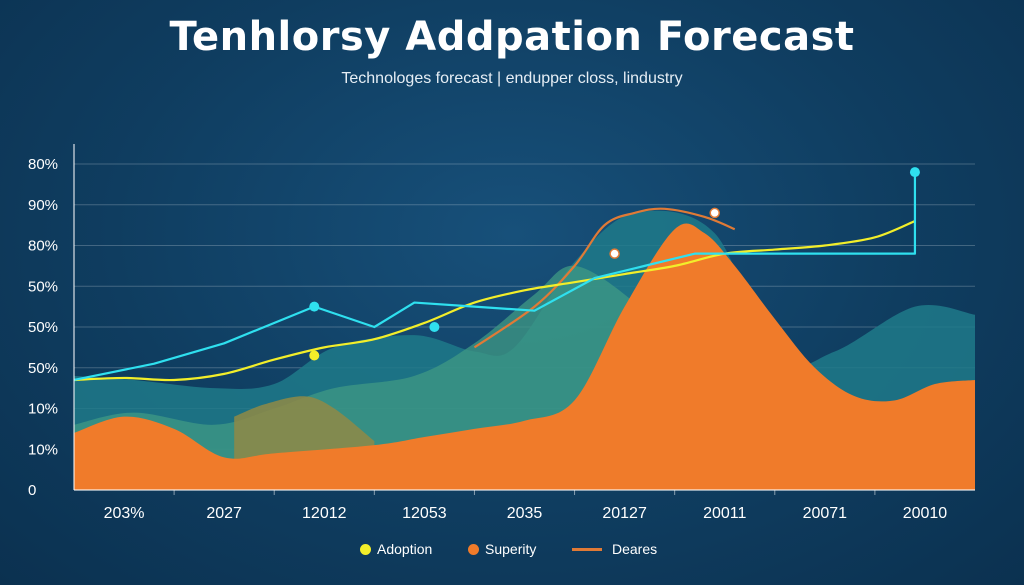  What do you see at coordinates (424, 513) in the screenshot?
I see `x-tick-label: 12053` at bounding box center [424, 513].